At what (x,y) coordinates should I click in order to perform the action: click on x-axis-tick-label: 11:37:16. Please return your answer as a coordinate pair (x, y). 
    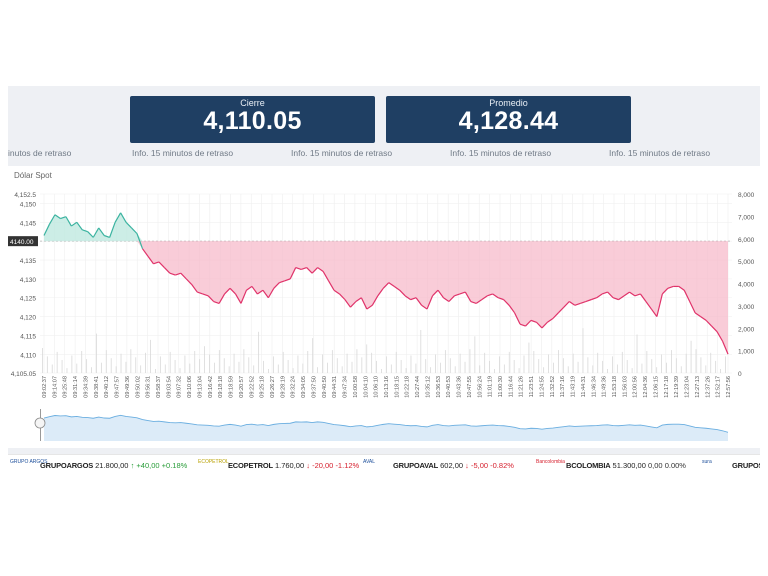
    Looking at the image, I should click on (563, 386).